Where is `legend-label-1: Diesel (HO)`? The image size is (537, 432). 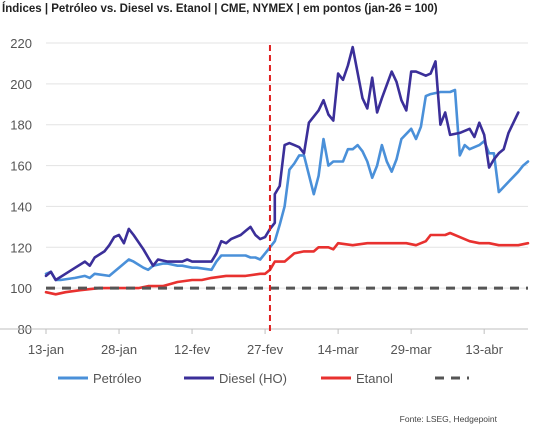 legend-label-1: Diesel (HO) is located at coordinates (253, 378).